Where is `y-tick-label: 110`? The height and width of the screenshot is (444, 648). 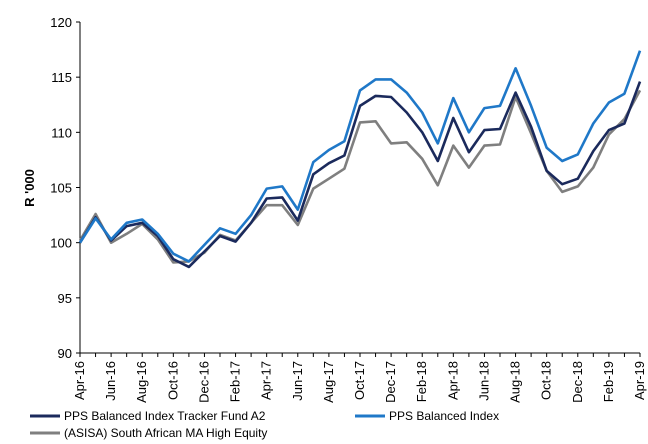
y-tick-label: 110 is located at coordinates (61, 132).